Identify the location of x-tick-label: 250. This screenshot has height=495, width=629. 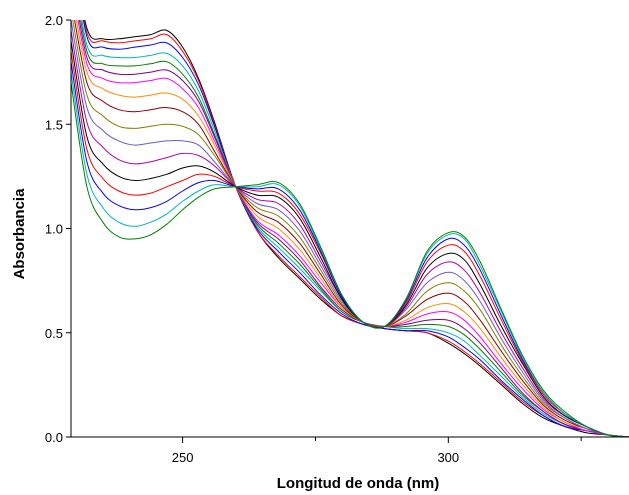
(183, 457).